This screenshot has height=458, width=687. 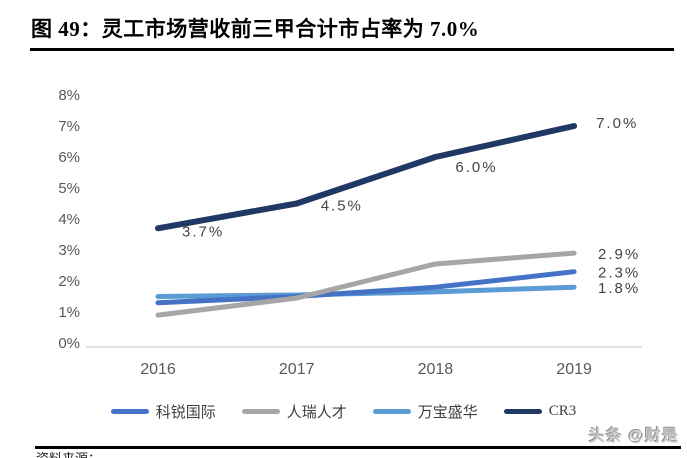 I want to click on legend-label-kerui: 科锐国际, so click(x=185, y=413).